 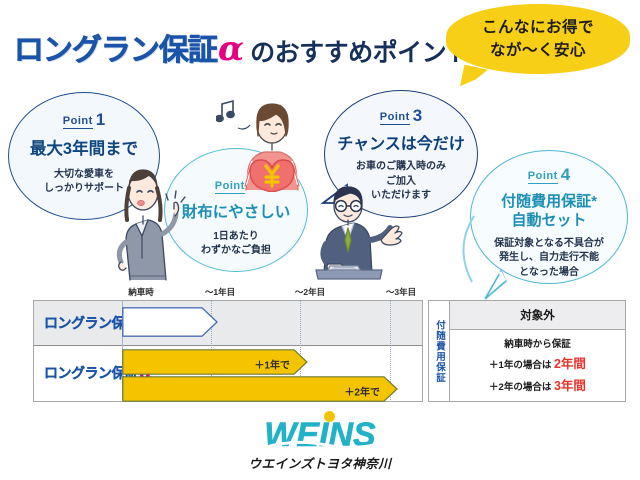 I want to click on logo-wordmark: WEINS, so click(x=325, y=431).